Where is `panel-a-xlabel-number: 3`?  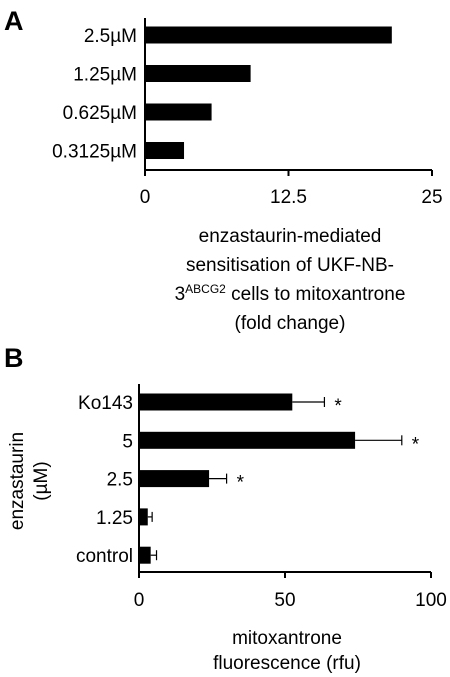 panel-a-xlabel-number: 3 is located at coordinates (180, 294).